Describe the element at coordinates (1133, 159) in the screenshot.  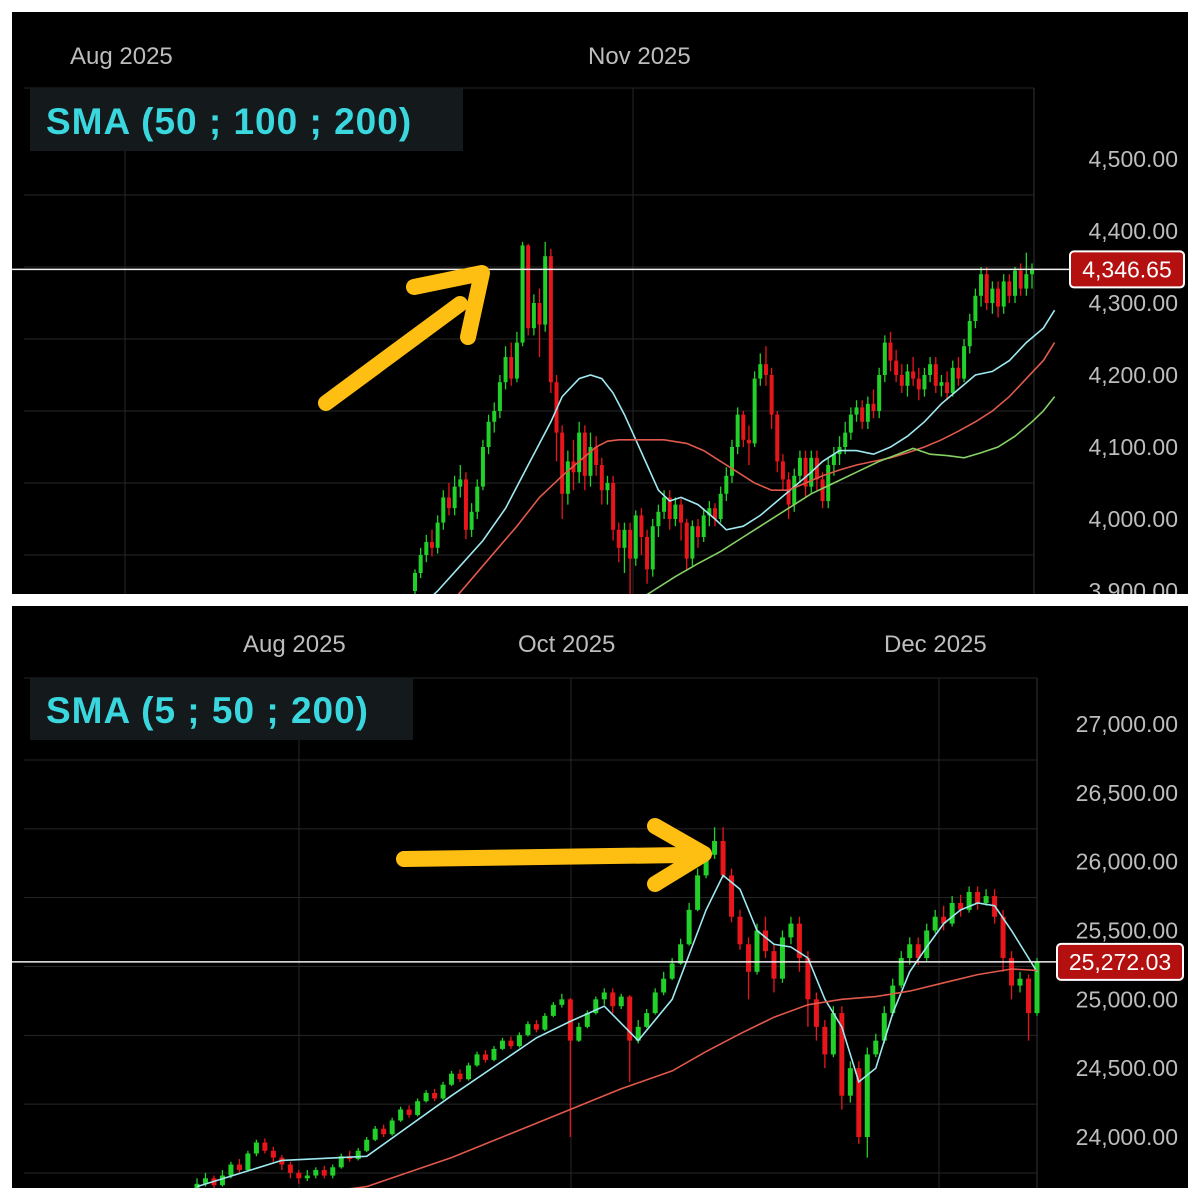
I see `y-tick-label: 4,500.00` at that location.